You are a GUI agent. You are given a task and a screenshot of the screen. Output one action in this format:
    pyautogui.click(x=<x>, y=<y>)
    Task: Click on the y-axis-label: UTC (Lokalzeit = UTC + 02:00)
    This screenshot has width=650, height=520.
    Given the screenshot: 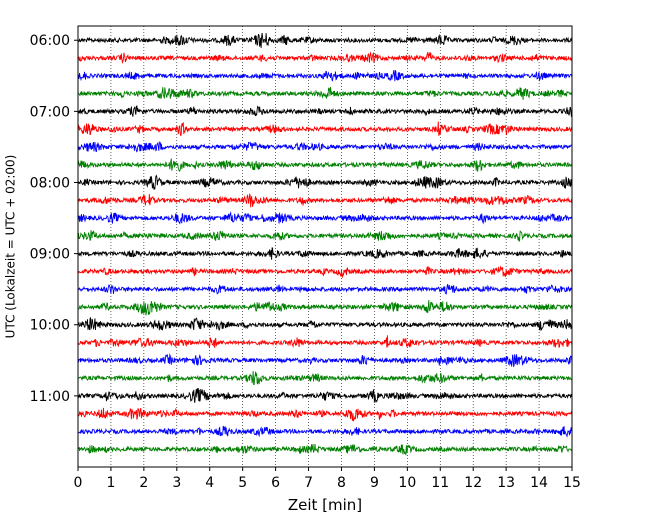 What is the action you would take?
    pyautogui.click(x=11, y=247)
    